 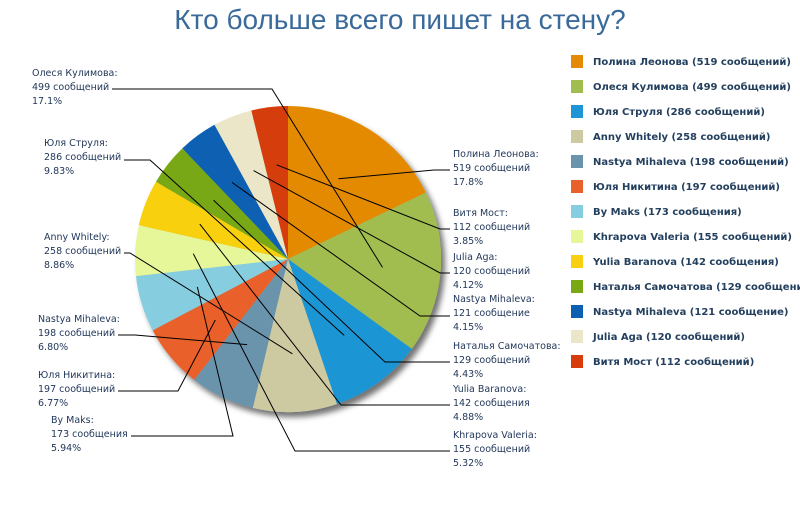 I want to click on slice-label-6-line-2: 197 сообщений, so click(x=76, y=389).